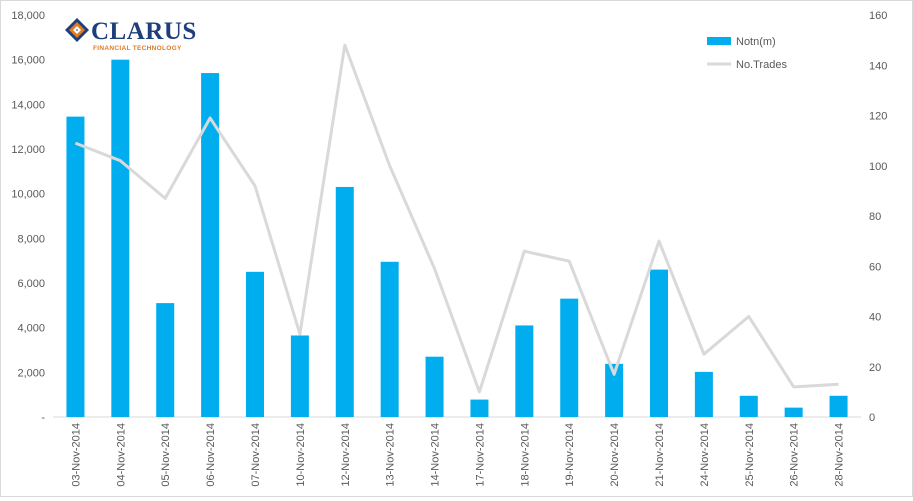  Describe the element at coordinates (210, 245) in the screenshot. I see `bar-notional-06-Nov-2014` at that location.